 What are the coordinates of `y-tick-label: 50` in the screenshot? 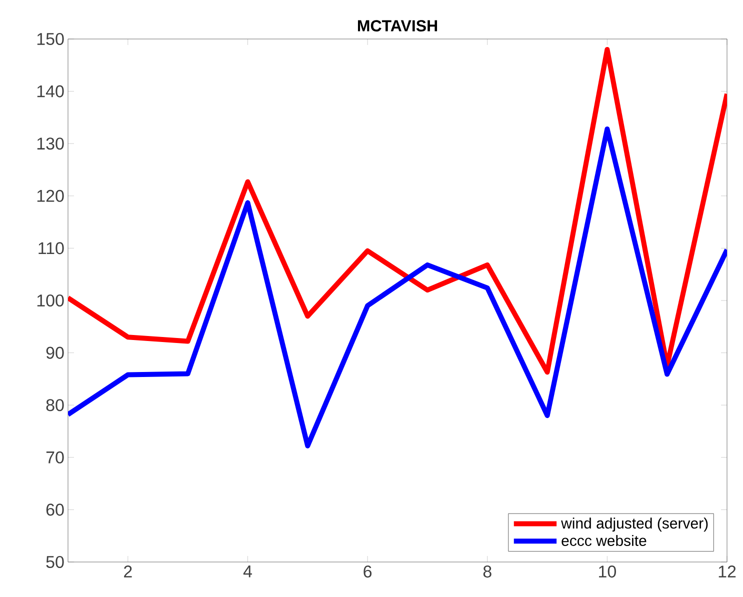 It's located at (55, 562).